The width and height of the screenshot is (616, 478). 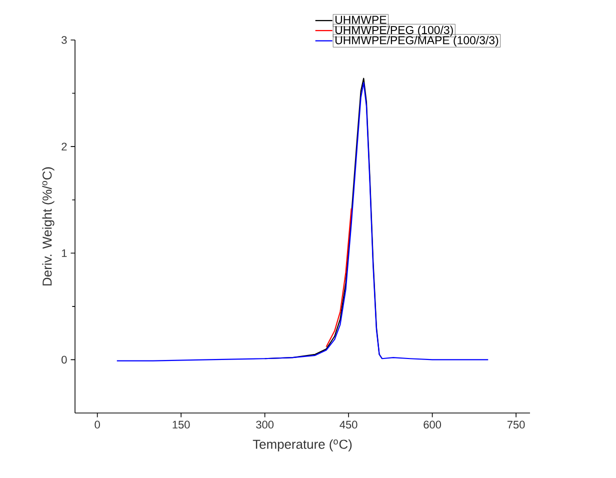 I want to click on x-tick-label: 750, so click(x=516, y=424).